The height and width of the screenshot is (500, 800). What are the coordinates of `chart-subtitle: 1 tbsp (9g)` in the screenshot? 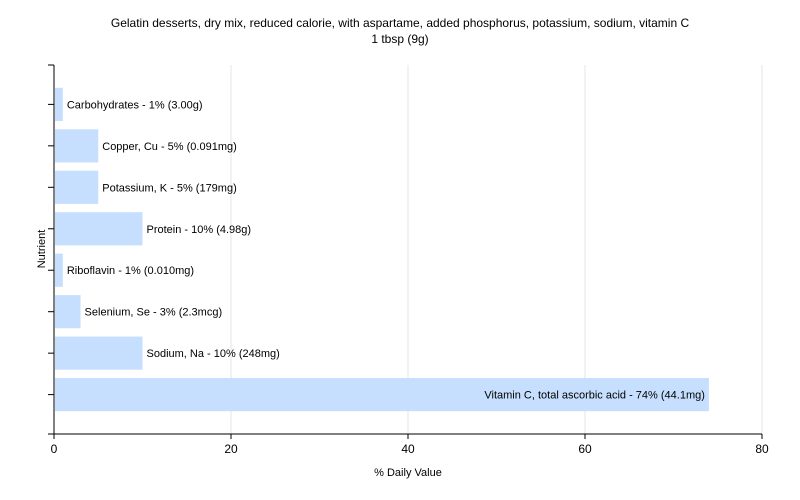 It's located at (400, 39).